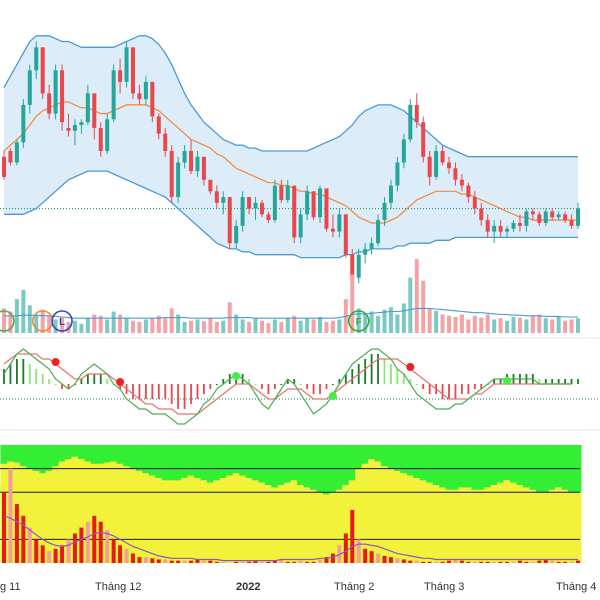 Image resolution: width=600 pixels, height=600 pixels. Describe the element at coordinates (332, 396) in the screenshot. I see `macd-buy-dot` at that location.